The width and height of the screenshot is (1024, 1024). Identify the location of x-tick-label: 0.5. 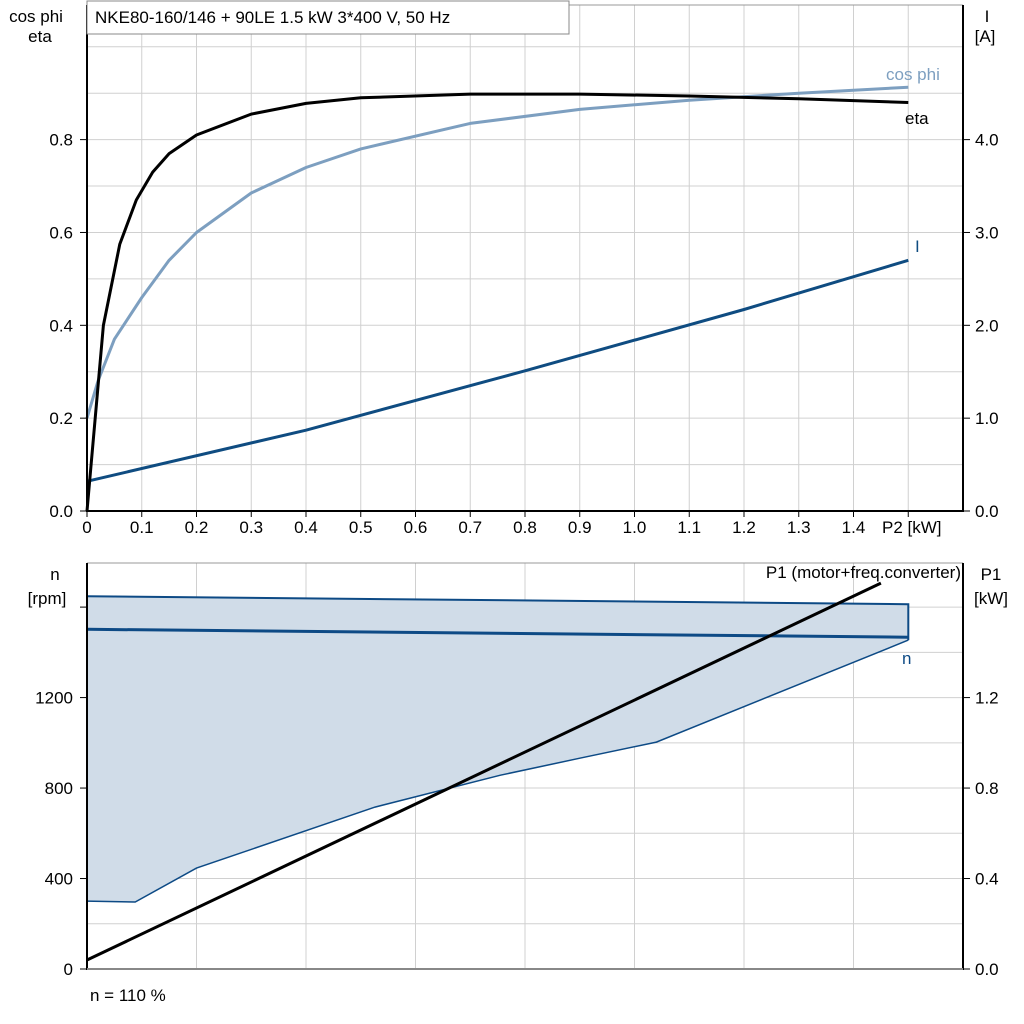
(361, 527).